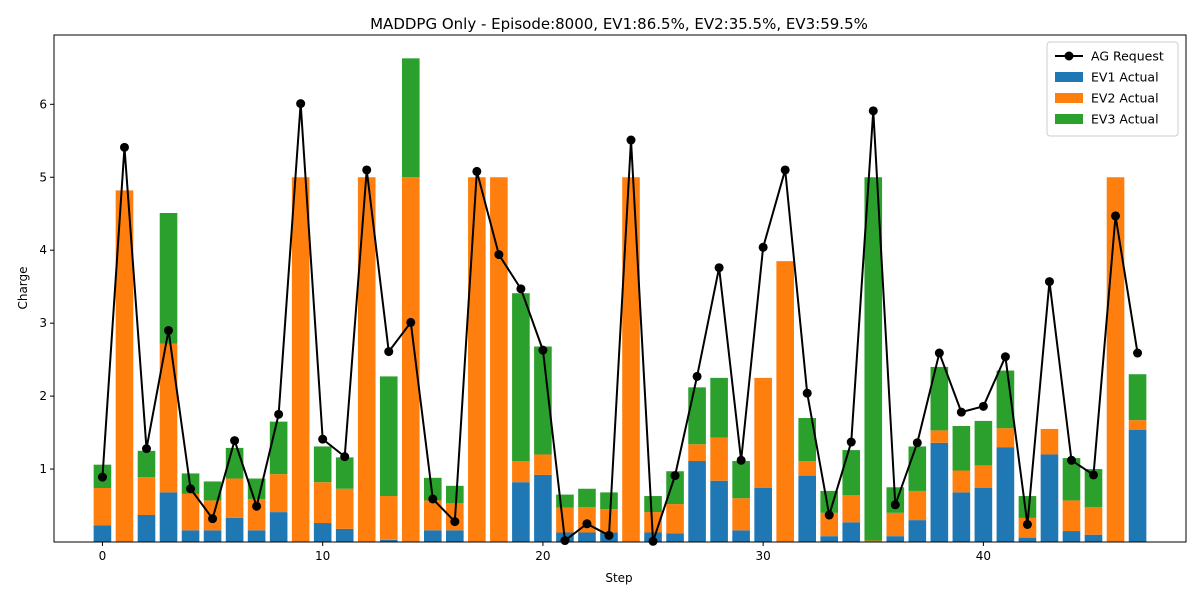  I want to click on legend-label-ev2-actual: EV2 Actual, so click(1125, 98).